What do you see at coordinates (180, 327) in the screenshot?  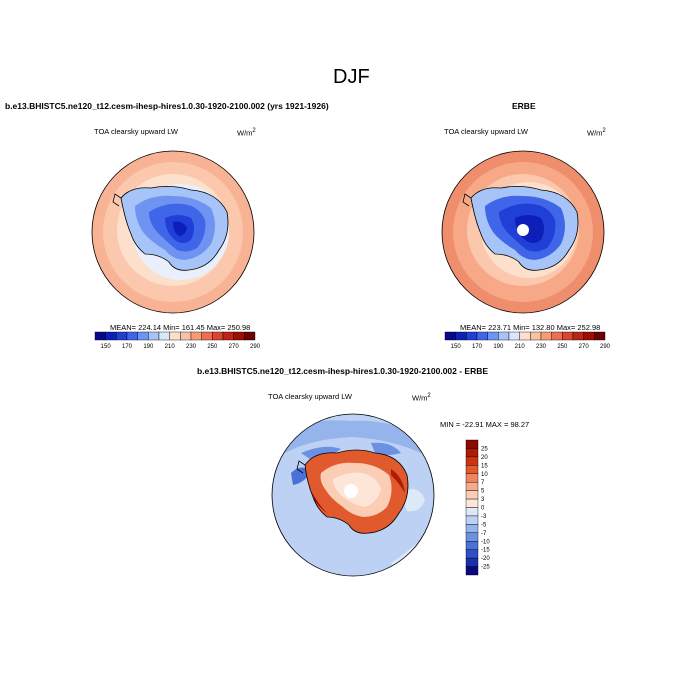 I see `model-stats: MEAN= 224.14 Min= 161.45 Max= 250.98` at bounding box center [180, 327].